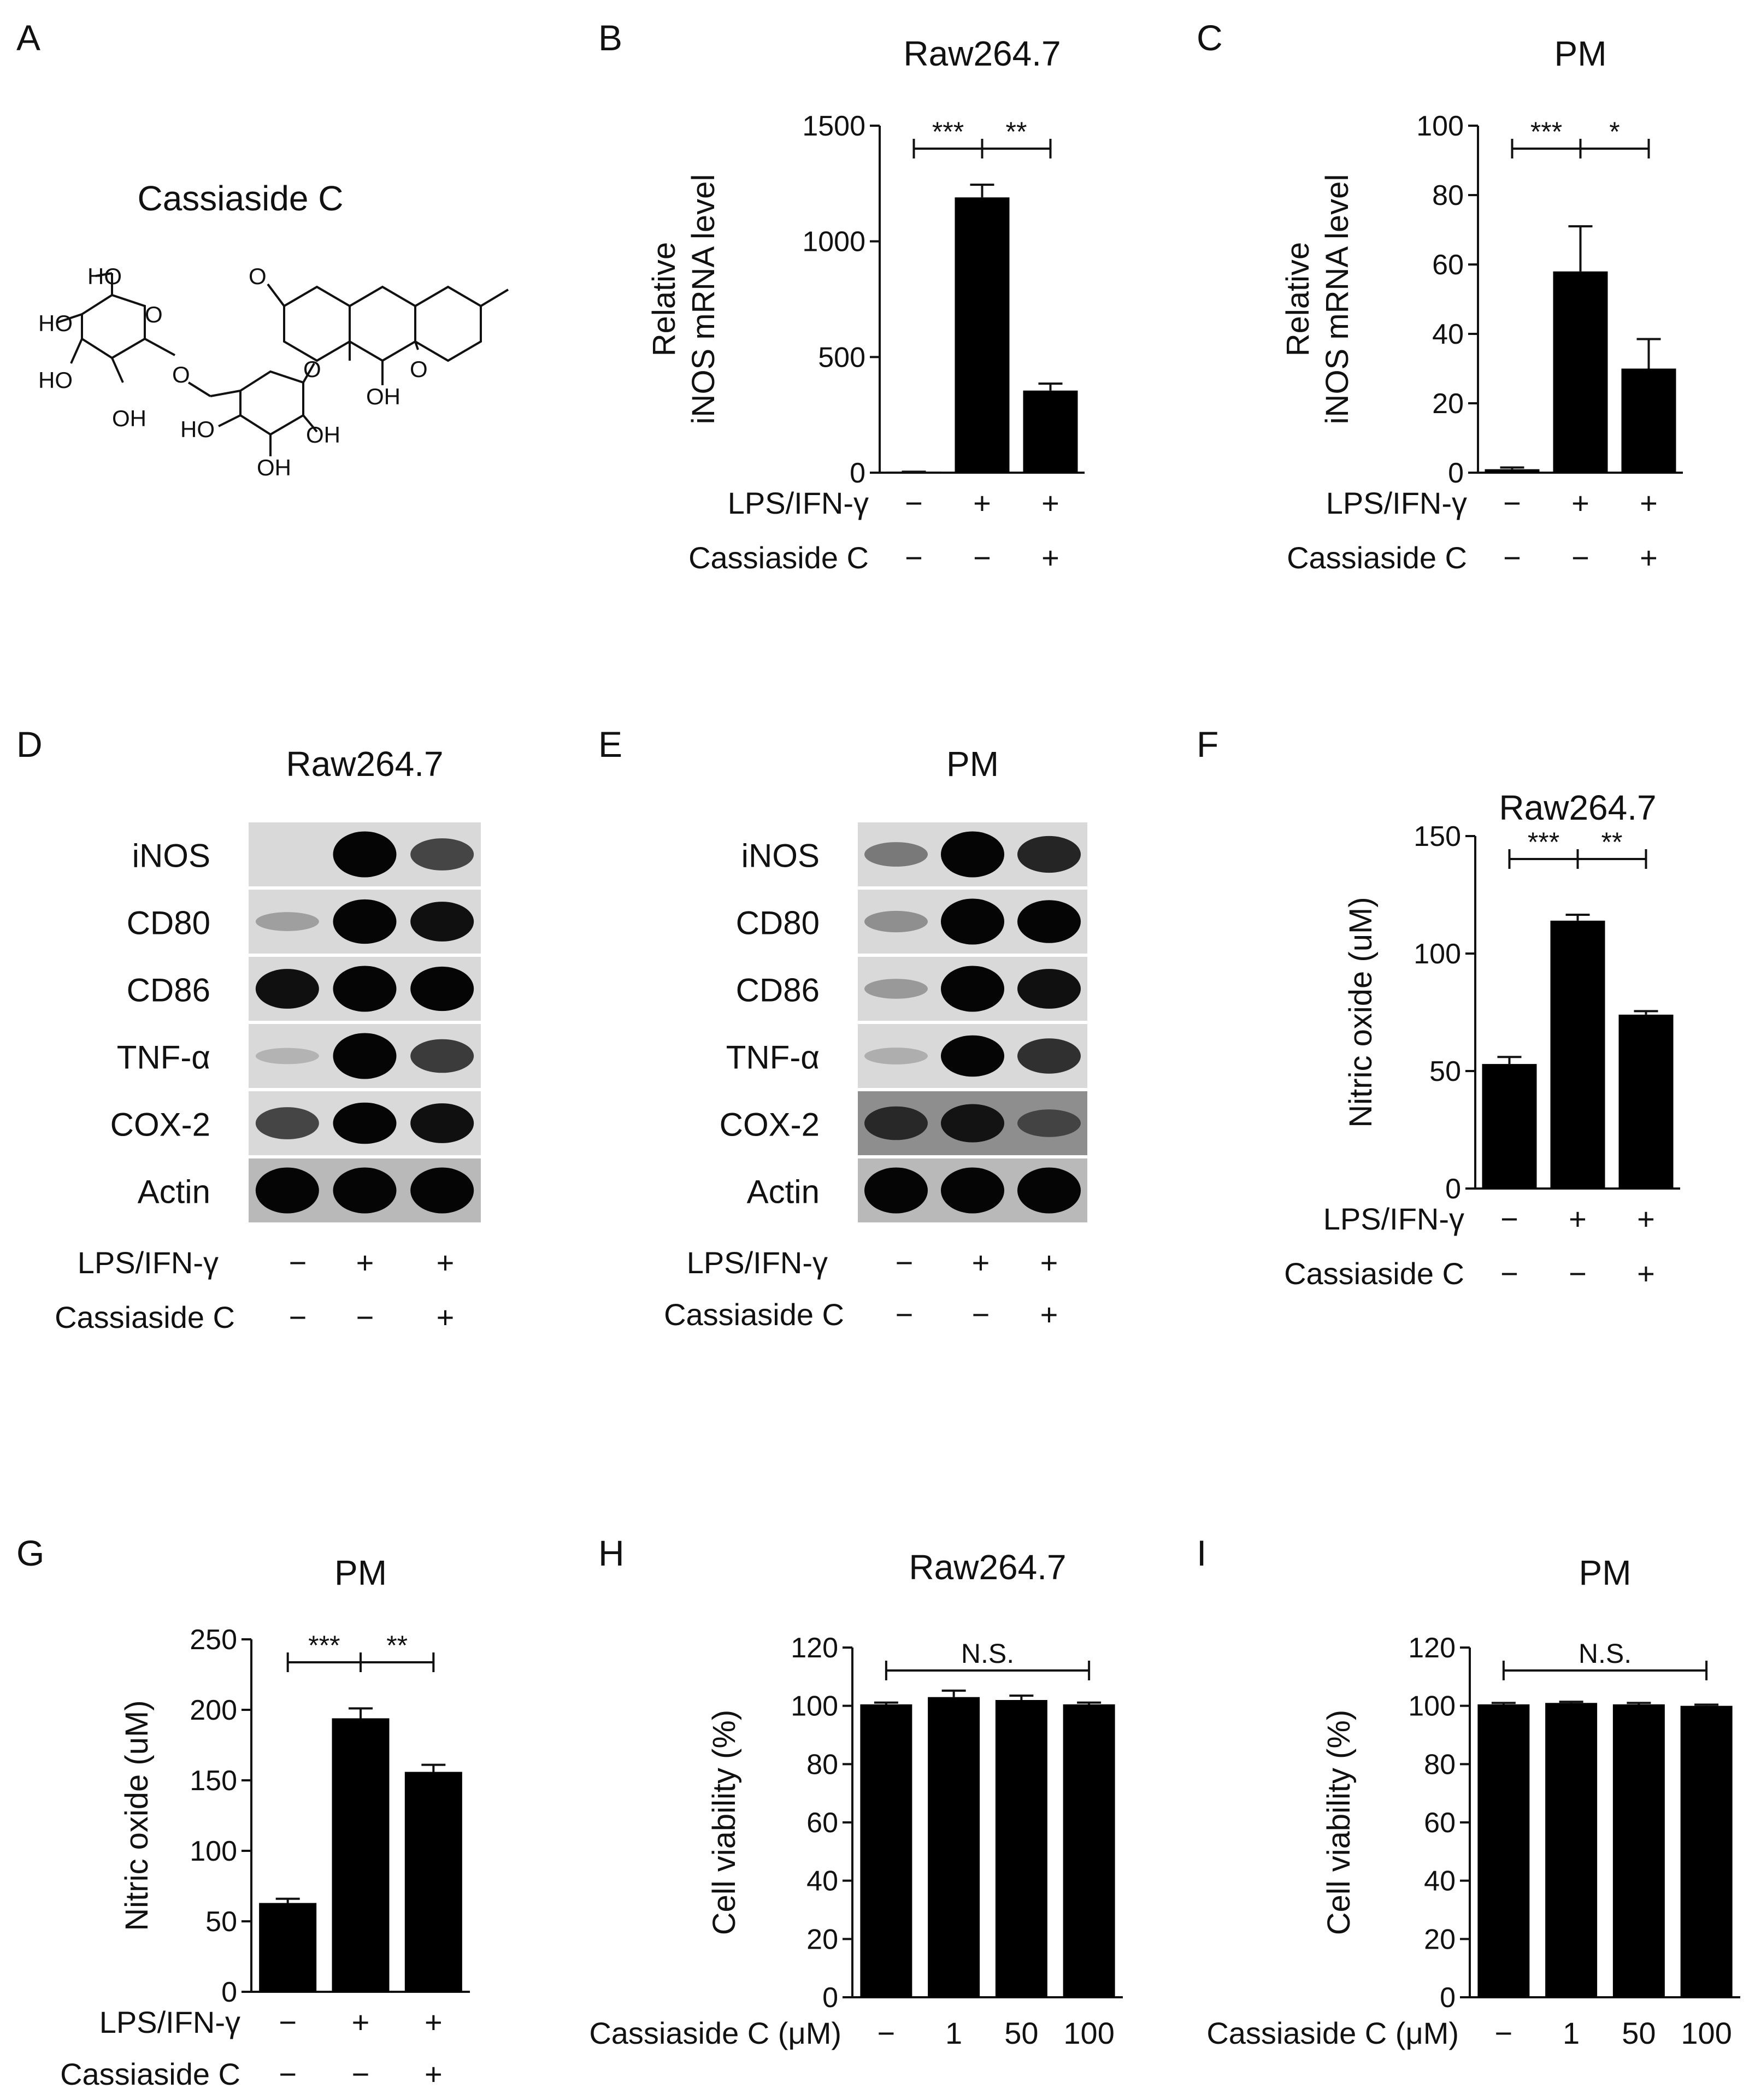 The height and width of the screenshot is (2100, 1755). What do you see at coordinates (213, 1711) in the screenshot?
I see `y-tick-label: 200` at bounding box center [213, 1711].